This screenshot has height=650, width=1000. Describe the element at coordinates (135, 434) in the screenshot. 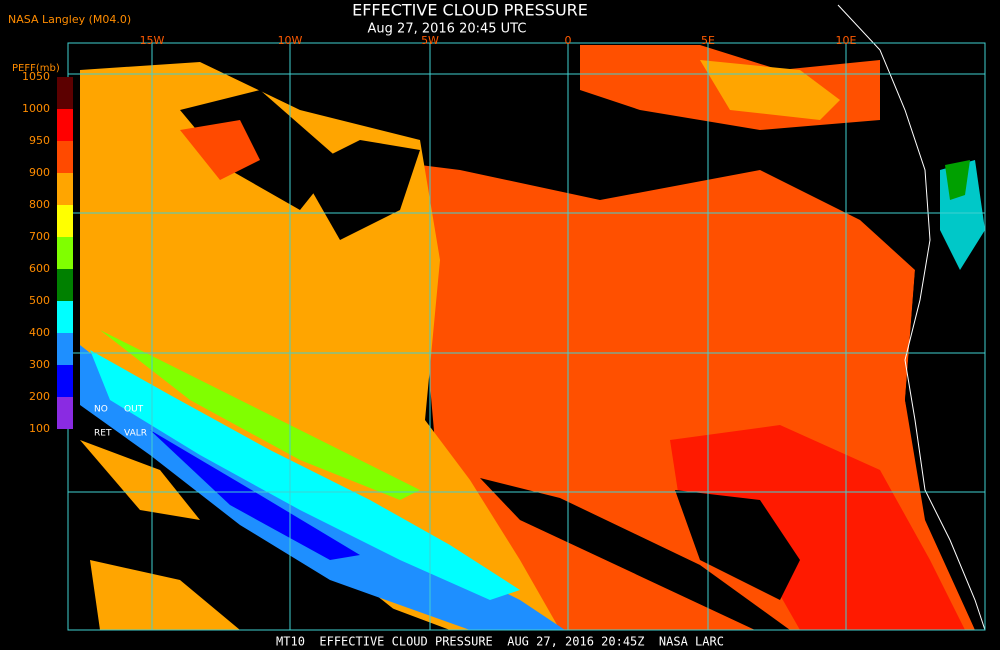

I see `no-data-label: VALR` at that location.